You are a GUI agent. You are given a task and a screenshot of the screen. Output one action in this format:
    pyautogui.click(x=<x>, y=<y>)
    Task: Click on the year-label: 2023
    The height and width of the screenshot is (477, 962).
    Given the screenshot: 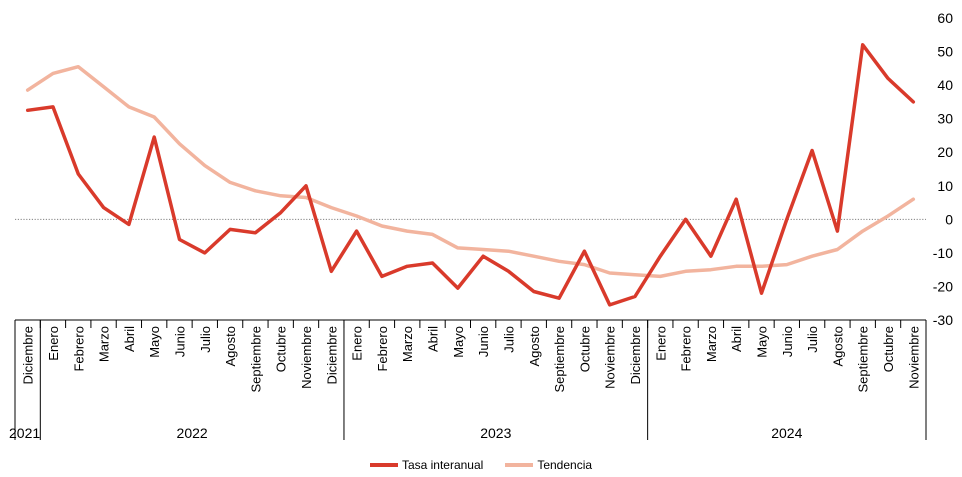 What is the action you would take?
    pyautogui.click(x=495, y=433)
    